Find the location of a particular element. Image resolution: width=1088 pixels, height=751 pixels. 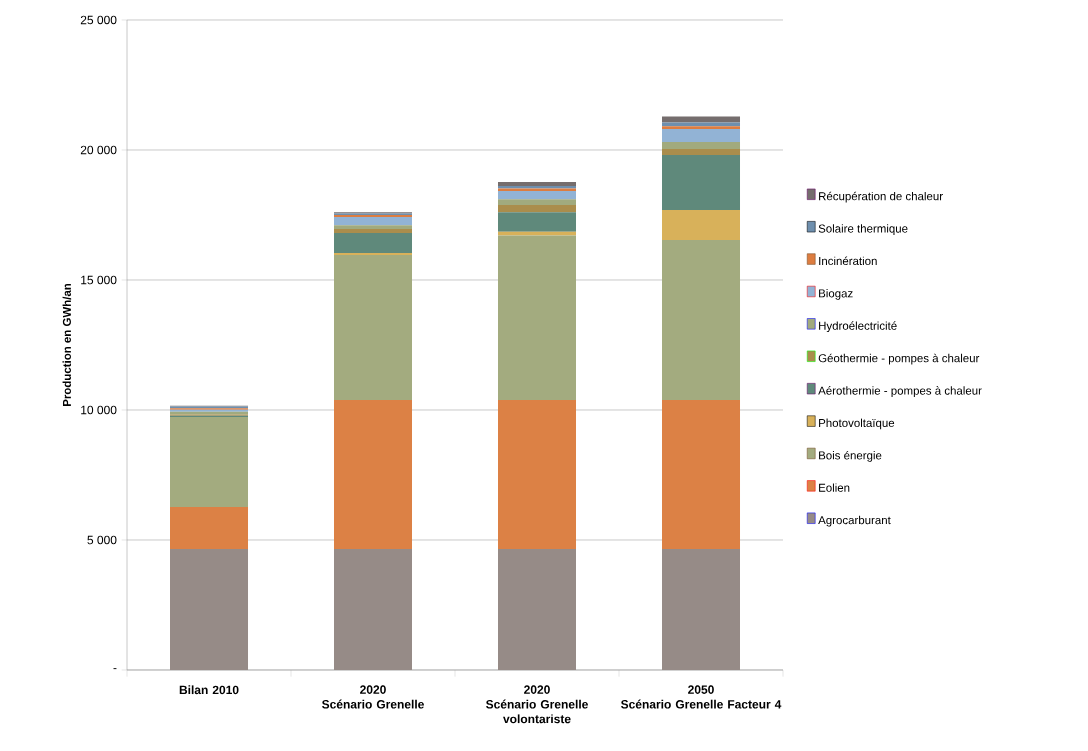

legend-label: Photovoltaïque is located at coordinates (857, 424).